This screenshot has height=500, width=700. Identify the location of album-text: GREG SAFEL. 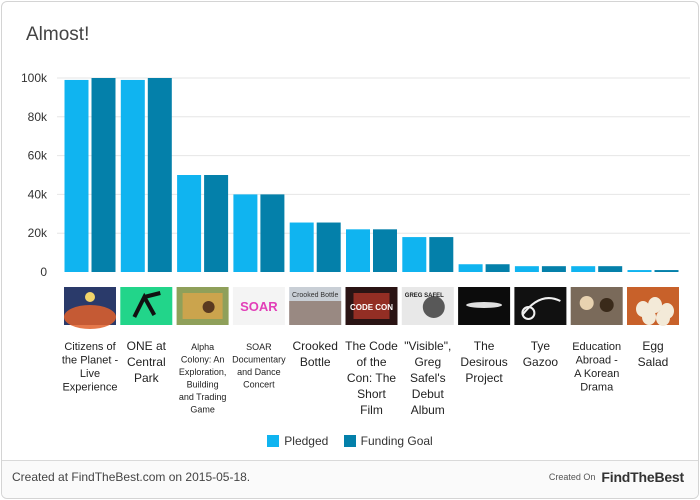
(424, 296).